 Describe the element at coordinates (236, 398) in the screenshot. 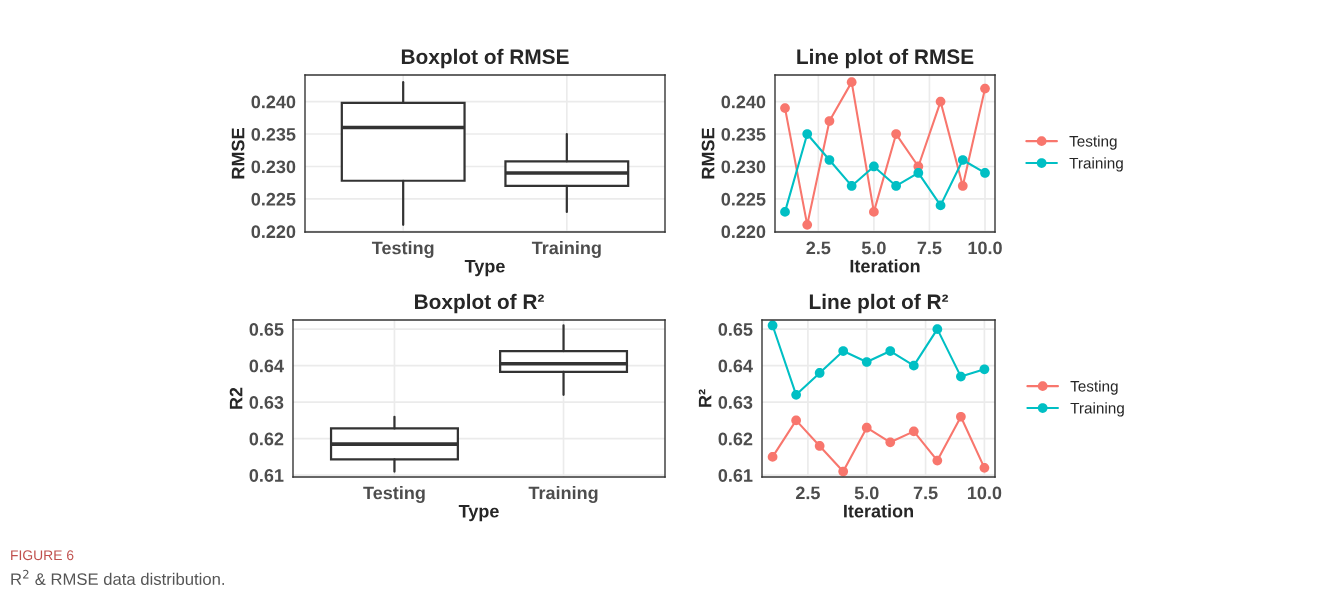

I see `y-axis-title: R2` at that location.